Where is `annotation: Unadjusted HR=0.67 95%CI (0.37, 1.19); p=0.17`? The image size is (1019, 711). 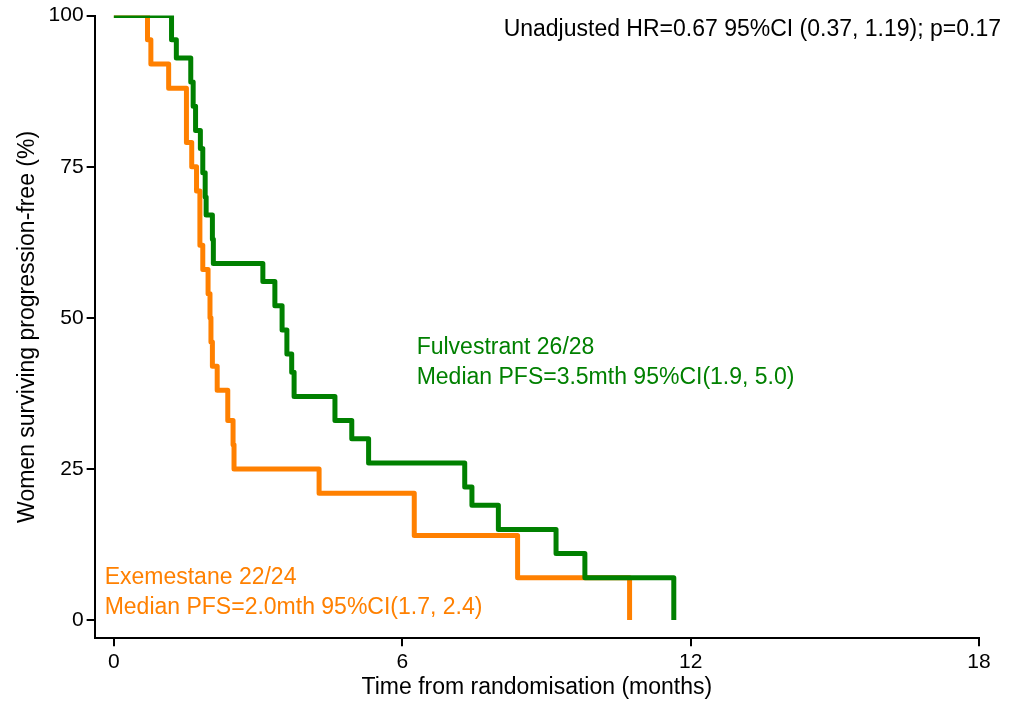
annotation: Unadjusted HR=0.67 95%CI (0.37, 1.19); p=0.17 is located at coordinates (752, 27).